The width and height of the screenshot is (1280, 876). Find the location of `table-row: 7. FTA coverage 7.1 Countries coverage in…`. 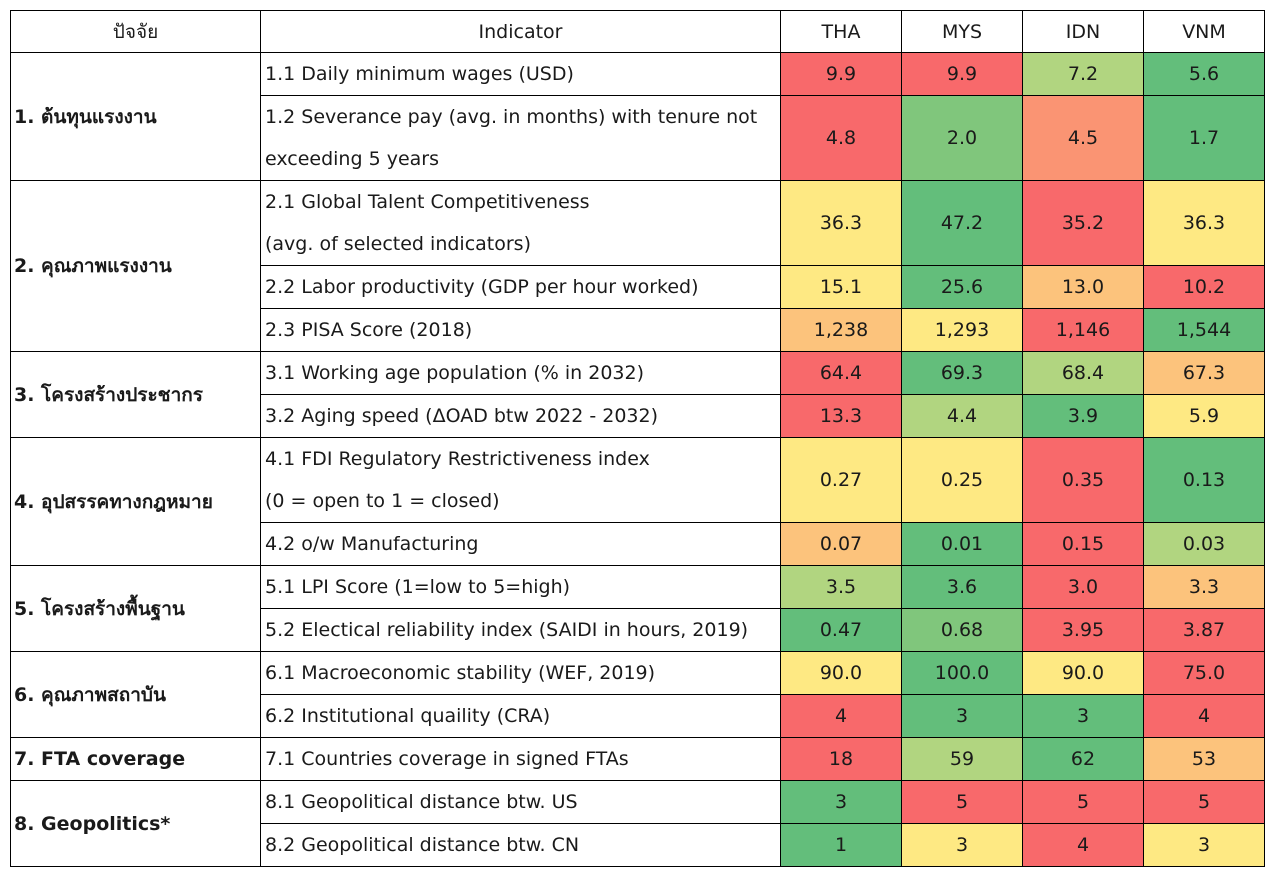

table-row: 7. FTA coverage 7.1 Countries coverage in… is located at coordinates (637, 759).